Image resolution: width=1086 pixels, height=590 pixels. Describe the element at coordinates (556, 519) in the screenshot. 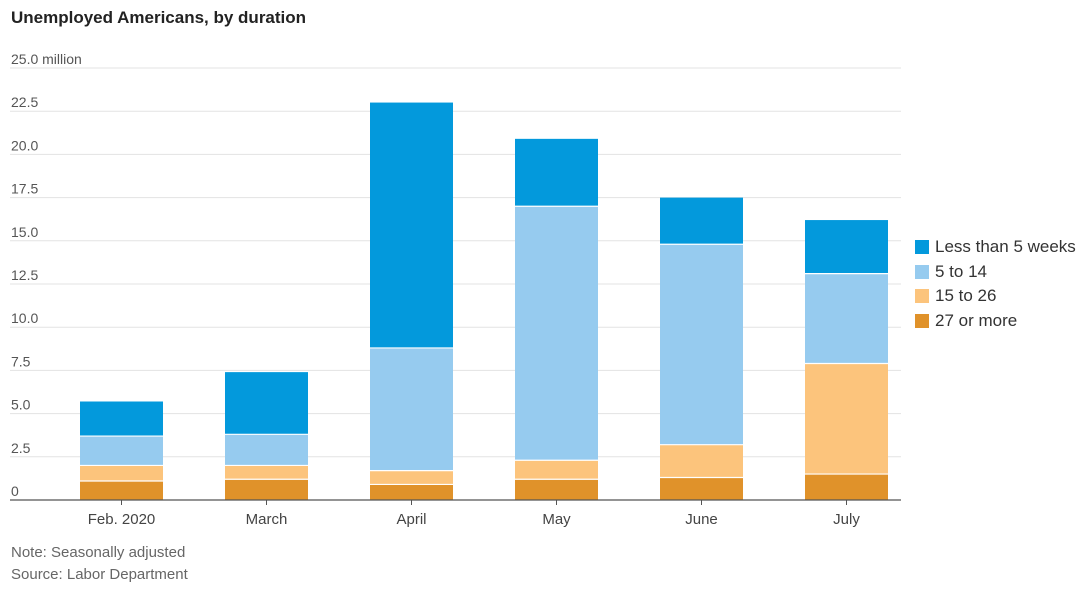

I see `x-tick-label: May` at that location.